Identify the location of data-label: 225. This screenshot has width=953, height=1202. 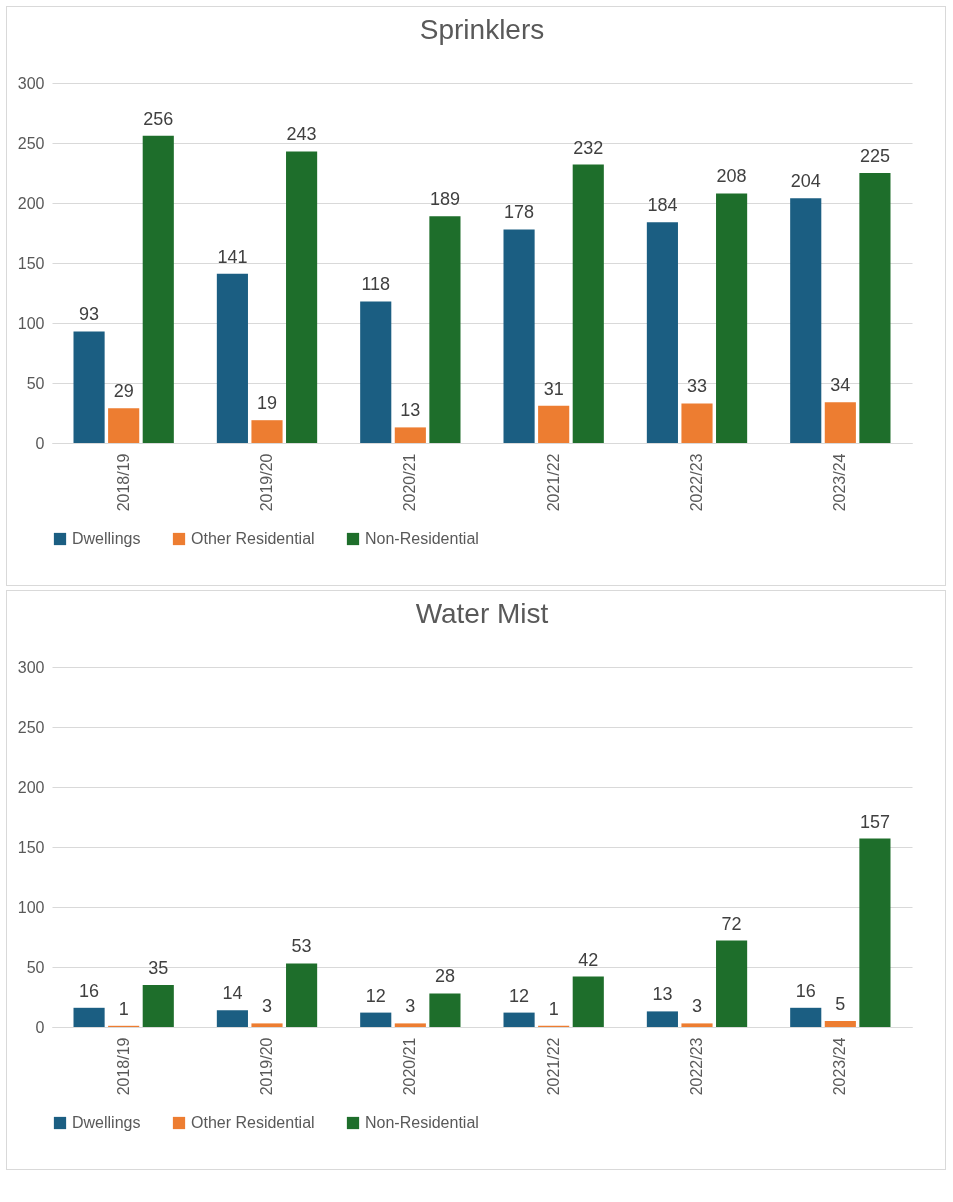
(874, 156).